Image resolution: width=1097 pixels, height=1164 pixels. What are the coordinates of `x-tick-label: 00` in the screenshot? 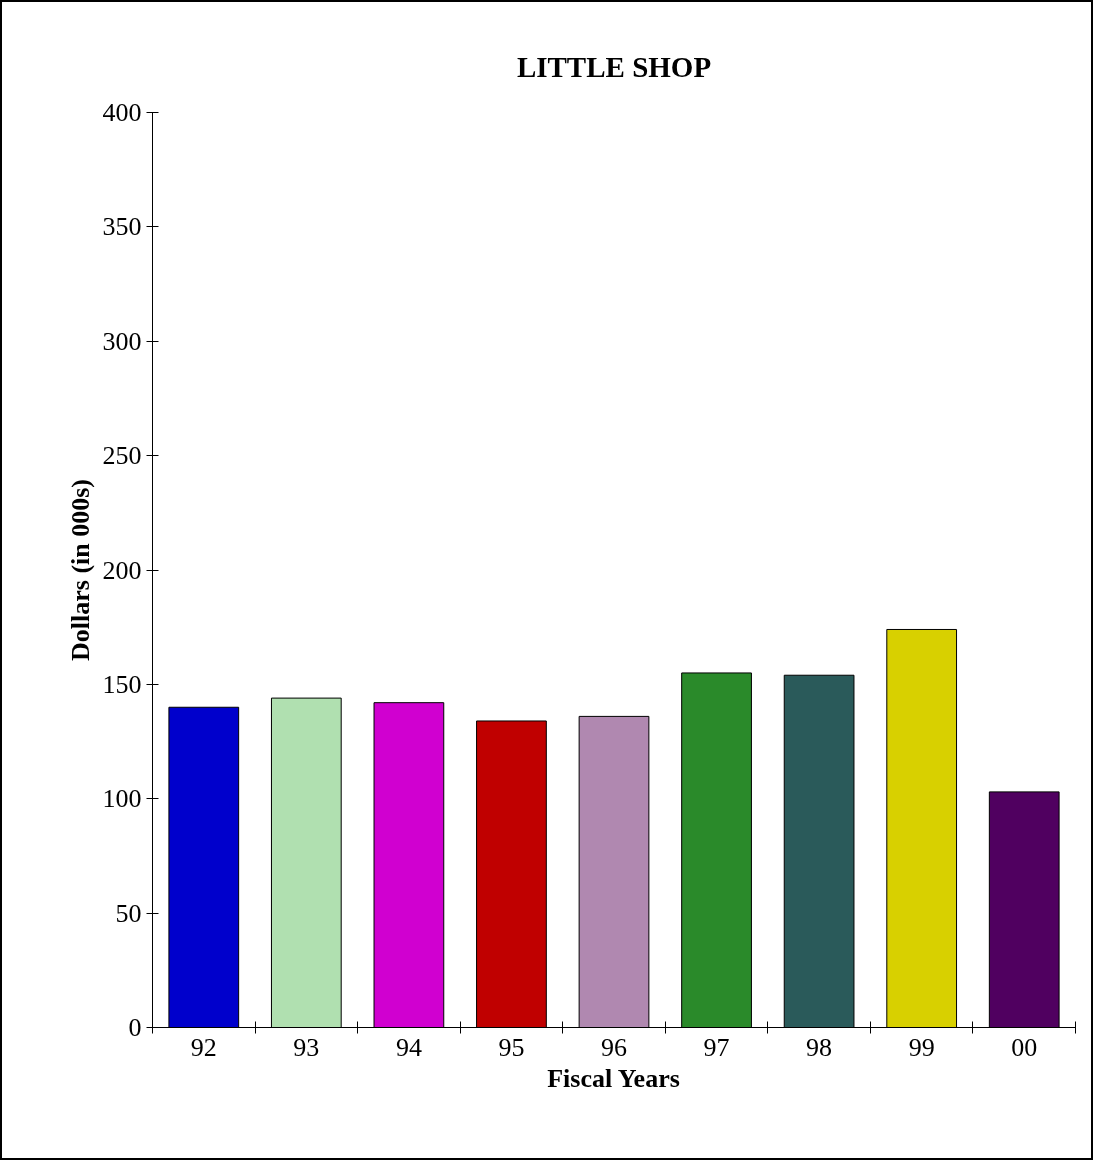 It's located at (1024, 1047).